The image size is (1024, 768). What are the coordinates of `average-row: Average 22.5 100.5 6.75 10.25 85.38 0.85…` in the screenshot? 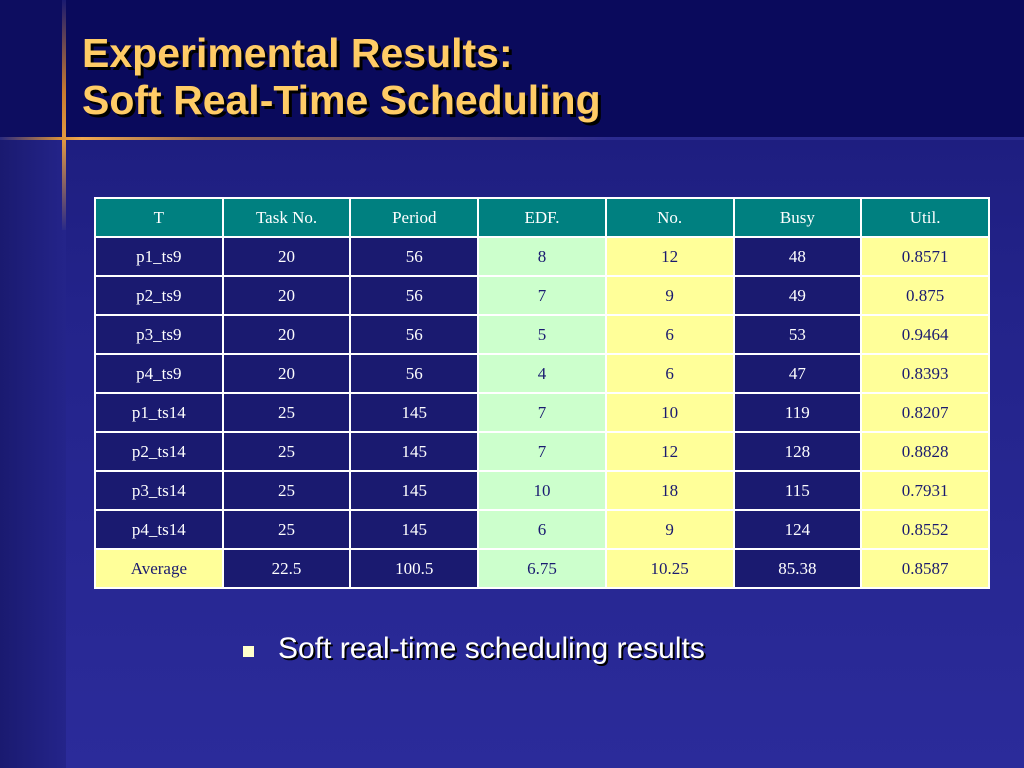 It's located at (542, 568).